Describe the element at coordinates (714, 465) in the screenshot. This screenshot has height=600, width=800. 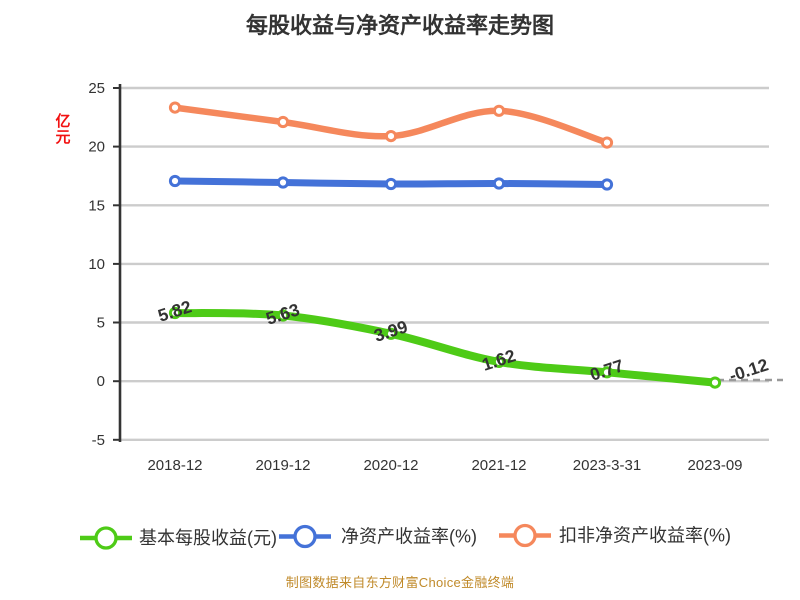
I see `svg-text: 2023-09` at that location.